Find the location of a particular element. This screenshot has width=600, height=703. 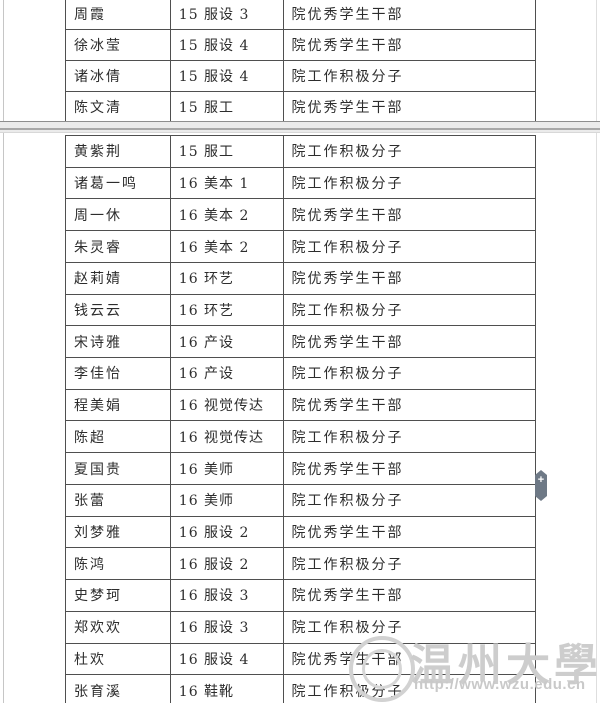

table-row: 程美娟 16 视觉传达 院优秀学生干部 is located at coordinates (301, 405).